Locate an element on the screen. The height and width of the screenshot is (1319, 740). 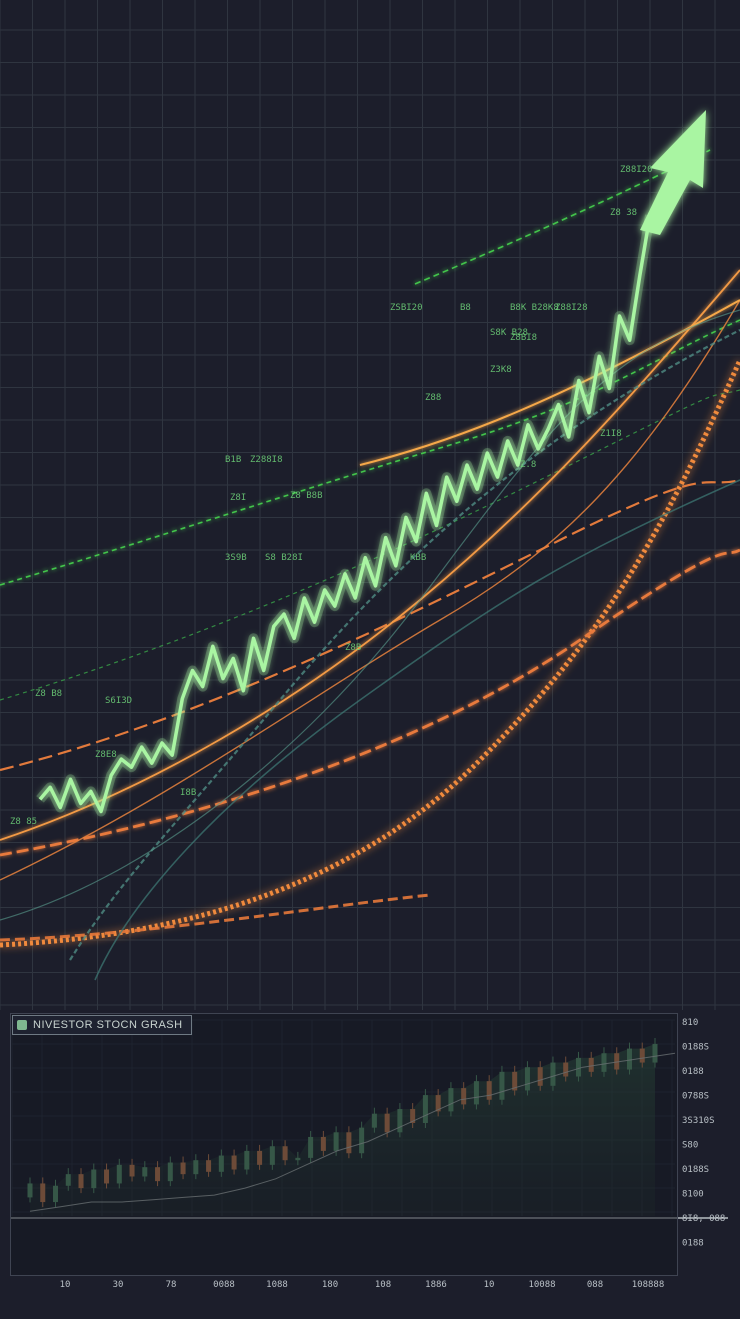
x-tick-label: 1886 is located at coordinates (436, 1285).